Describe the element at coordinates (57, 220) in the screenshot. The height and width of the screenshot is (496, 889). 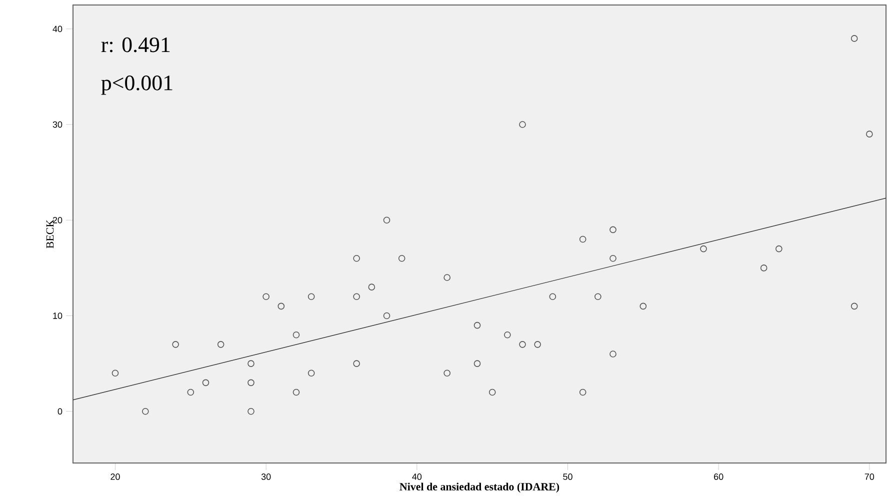
I see `y-tick-label: 20` at that location.